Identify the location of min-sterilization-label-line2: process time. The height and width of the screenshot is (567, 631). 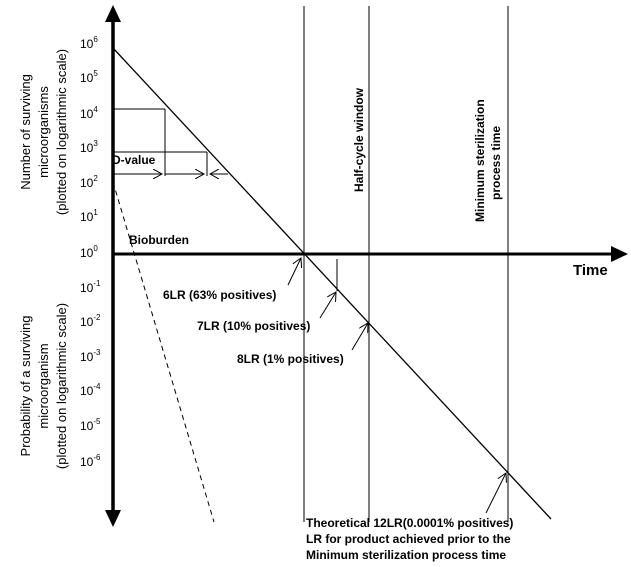
(496, 163).